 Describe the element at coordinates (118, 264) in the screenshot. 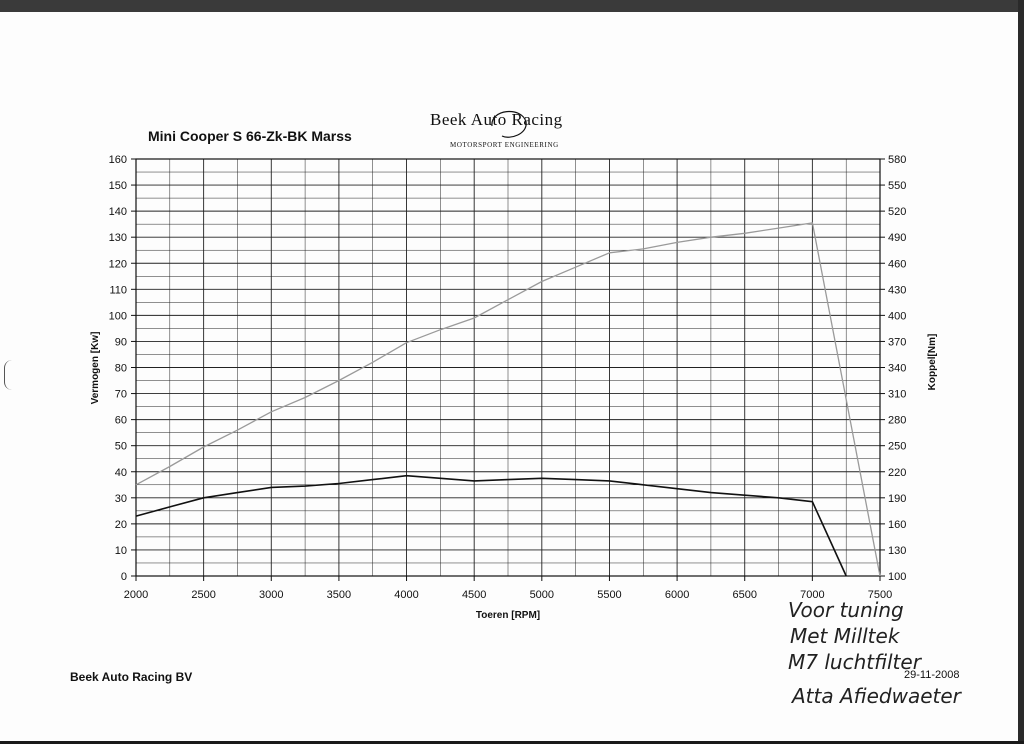

I see `y-tick-label: 120` at that location.